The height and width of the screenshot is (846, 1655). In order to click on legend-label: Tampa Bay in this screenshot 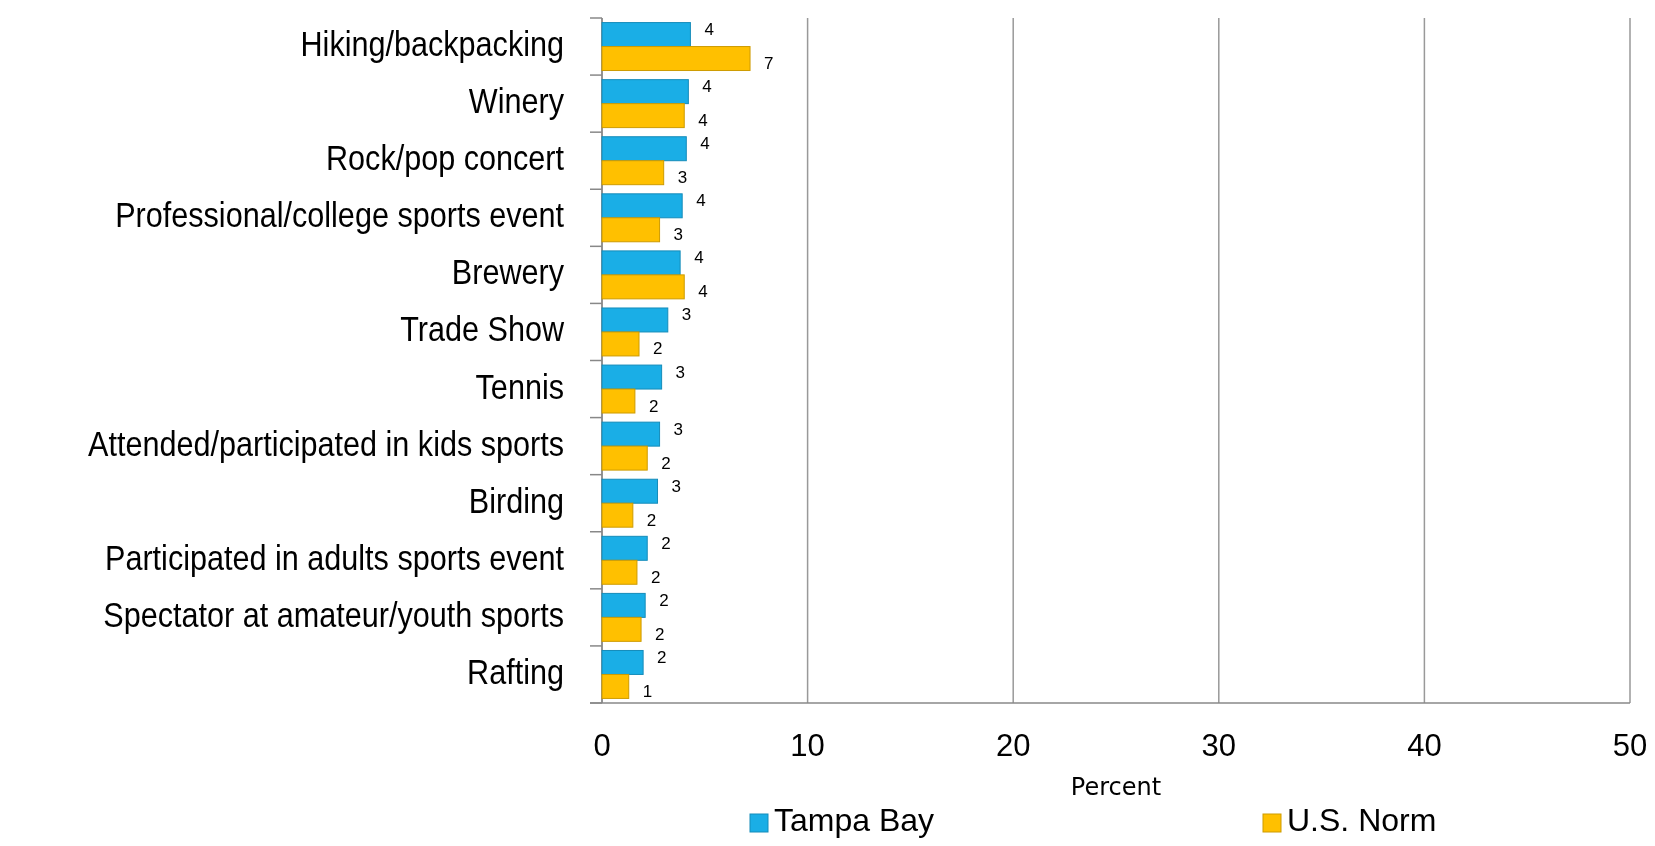, I will do `click(854, 820)`.